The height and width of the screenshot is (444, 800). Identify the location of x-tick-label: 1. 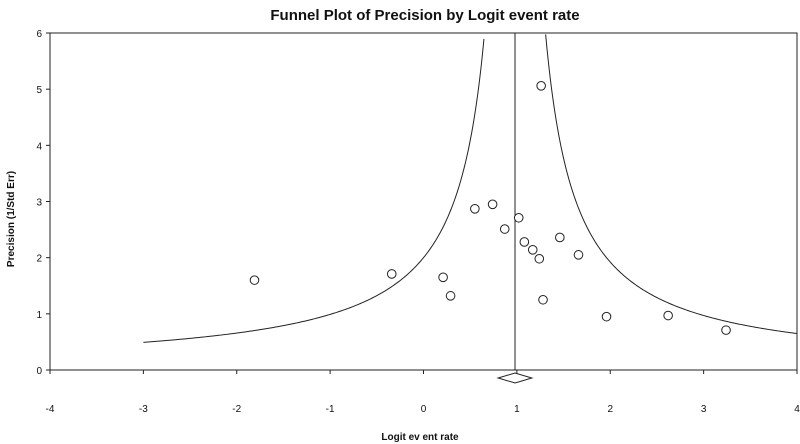
(517, 409).